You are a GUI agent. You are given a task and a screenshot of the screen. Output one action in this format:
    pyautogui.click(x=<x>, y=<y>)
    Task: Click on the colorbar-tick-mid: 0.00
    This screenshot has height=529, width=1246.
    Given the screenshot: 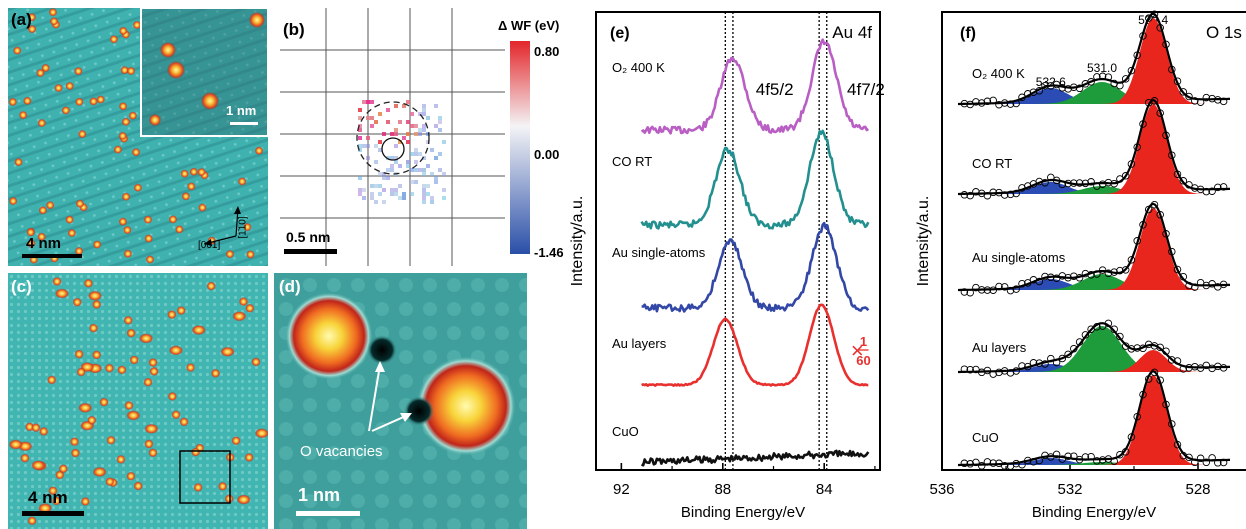 What is the action you would take?
    pyautogui.click(x=547, y=154)
    